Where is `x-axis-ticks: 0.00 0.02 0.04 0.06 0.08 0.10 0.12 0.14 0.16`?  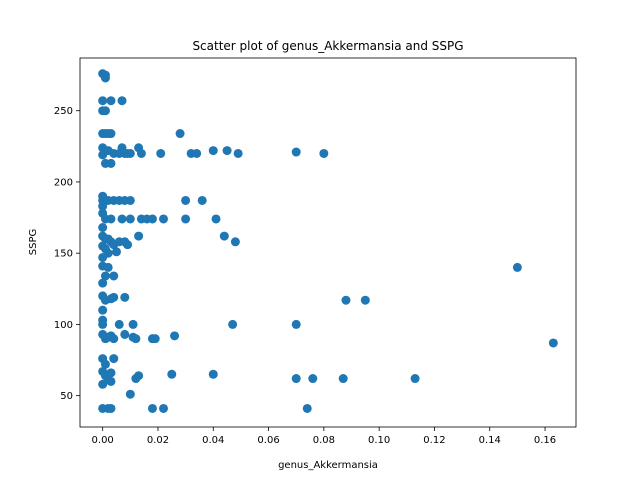
x-axis-ticks: 0.00 0.02 0.04 0.06 0.08 0.10 0.12 0.14 0.16 is located at coordinates (324, 436).